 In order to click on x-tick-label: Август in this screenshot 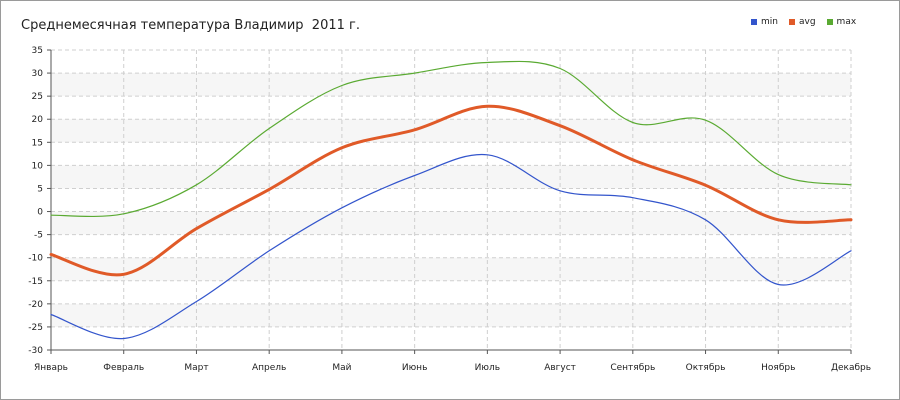, I will do `click(560, 368)`.